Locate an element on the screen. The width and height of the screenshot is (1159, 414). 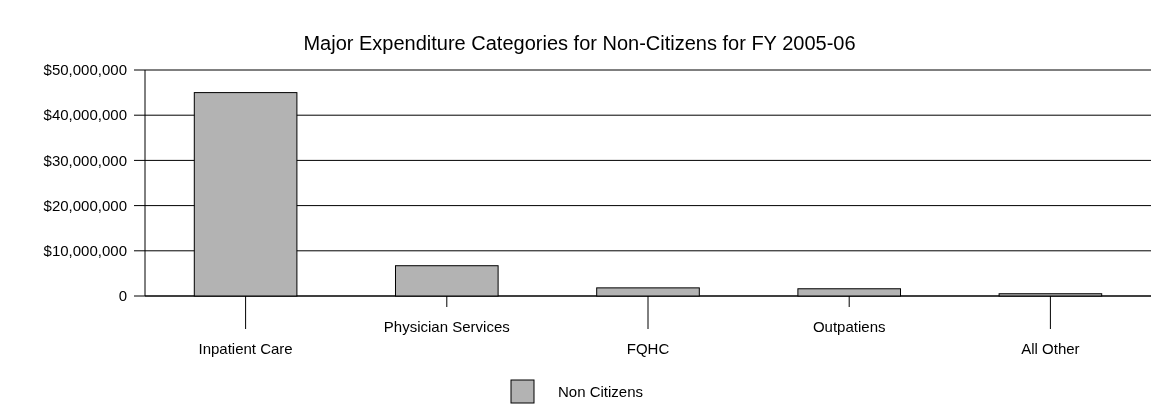
legend-label: Non Citizens is located at coordinates (601, 392).